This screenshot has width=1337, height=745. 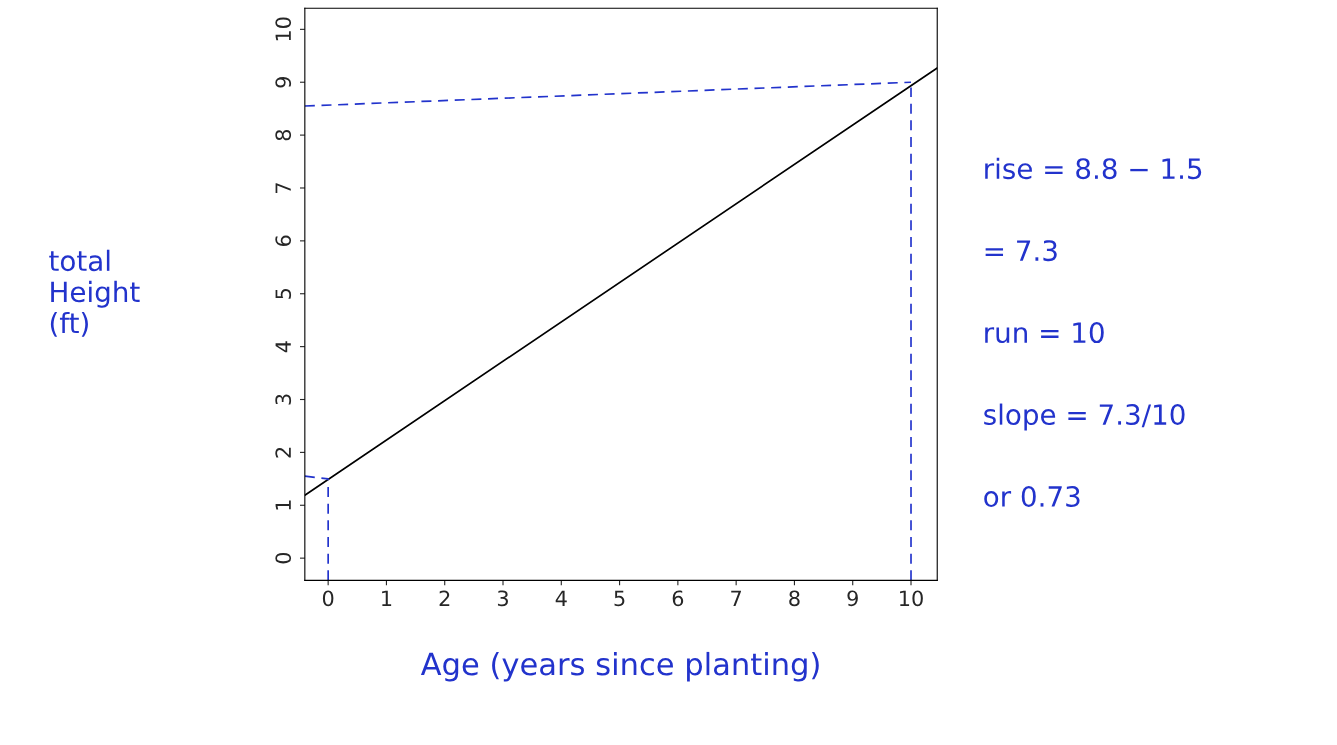 What do you see at coordinates (911, 598) in the screenshot?
I see `x-tick-label: 10` at bounding box center [911, 598].